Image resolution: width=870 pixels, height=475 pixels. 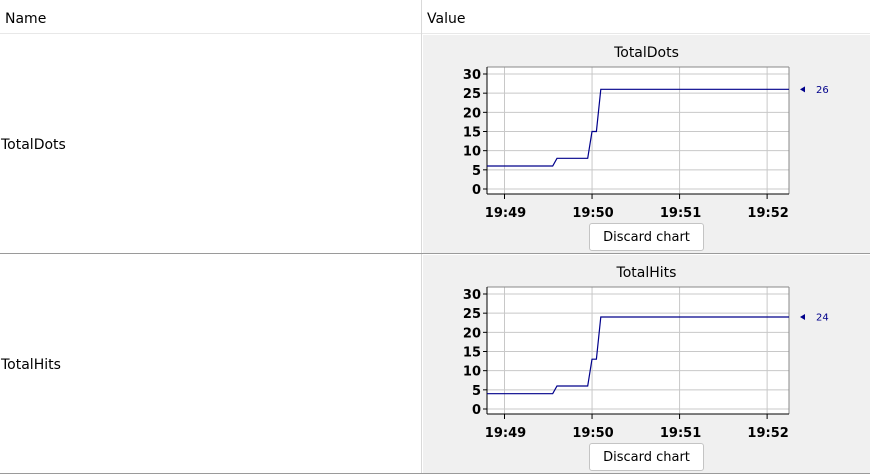 What do you see at coordinates (646, 53) in the screenshot?
I see `chart-title: TotalDots` at bounding box center [646, 53].